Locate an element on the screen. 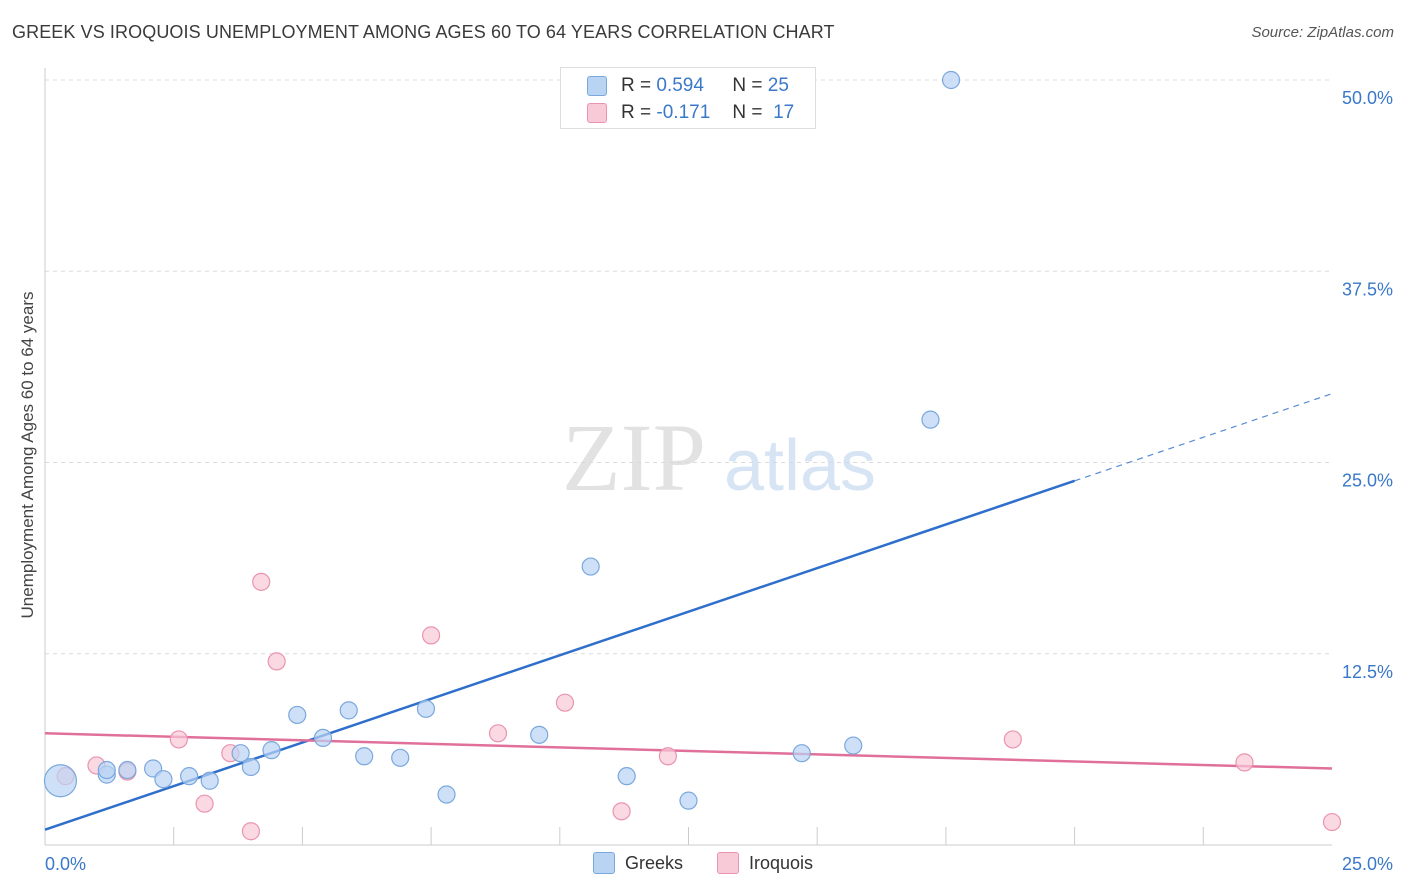  legend-n-value: 25 is located at coordinates (778, 85).